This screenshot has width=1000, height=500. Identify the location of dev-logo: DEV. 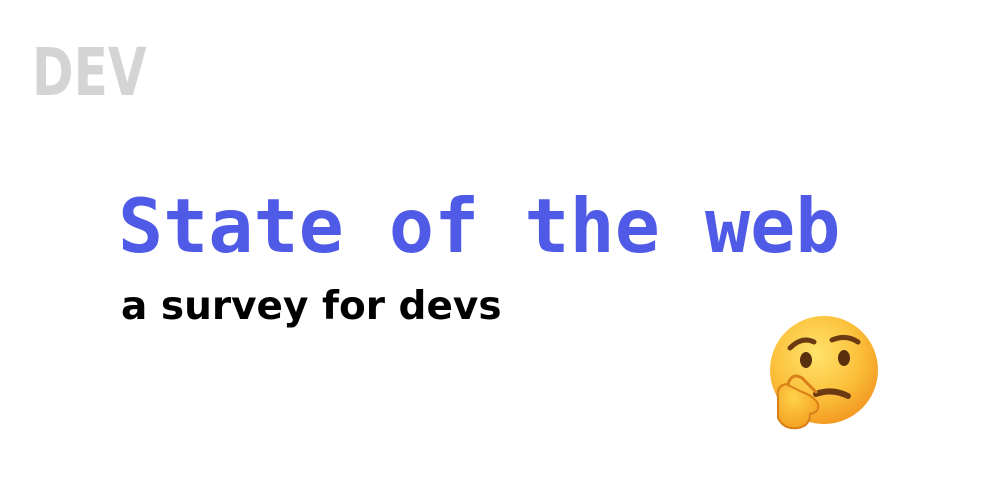
(89, 72).